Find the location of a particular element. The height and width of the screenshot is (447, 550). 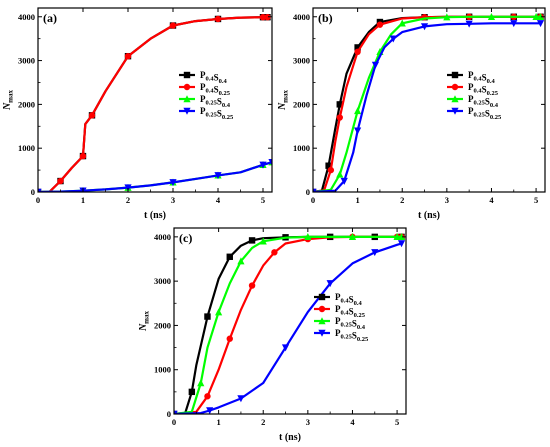

panel-label: (b) is located at coordinates (325, 18).